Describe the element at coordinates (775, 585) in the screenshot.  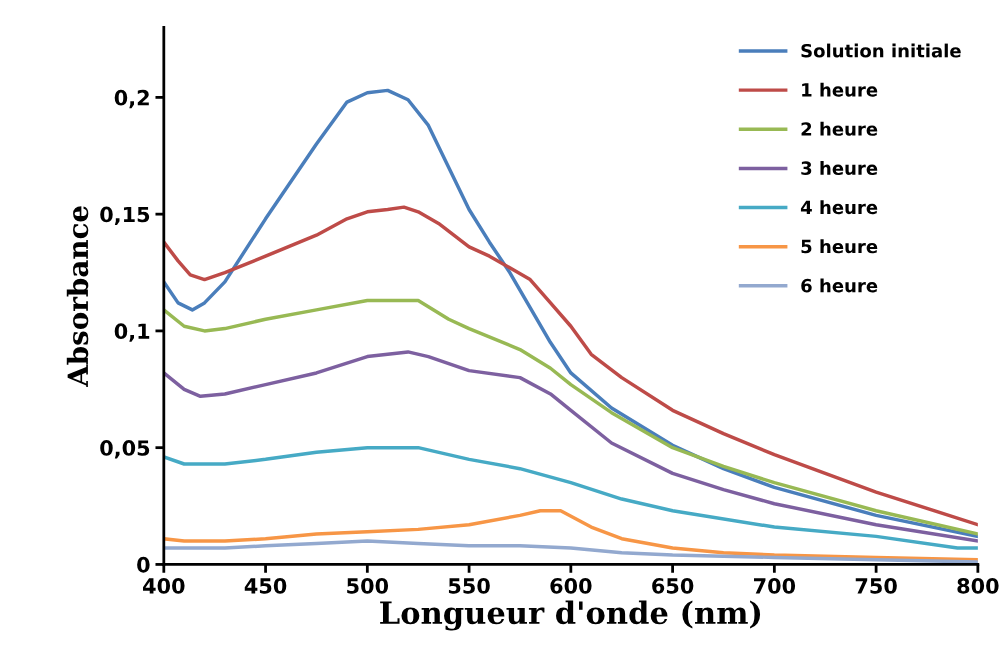
I see `x-tick-label: 700` at that location.